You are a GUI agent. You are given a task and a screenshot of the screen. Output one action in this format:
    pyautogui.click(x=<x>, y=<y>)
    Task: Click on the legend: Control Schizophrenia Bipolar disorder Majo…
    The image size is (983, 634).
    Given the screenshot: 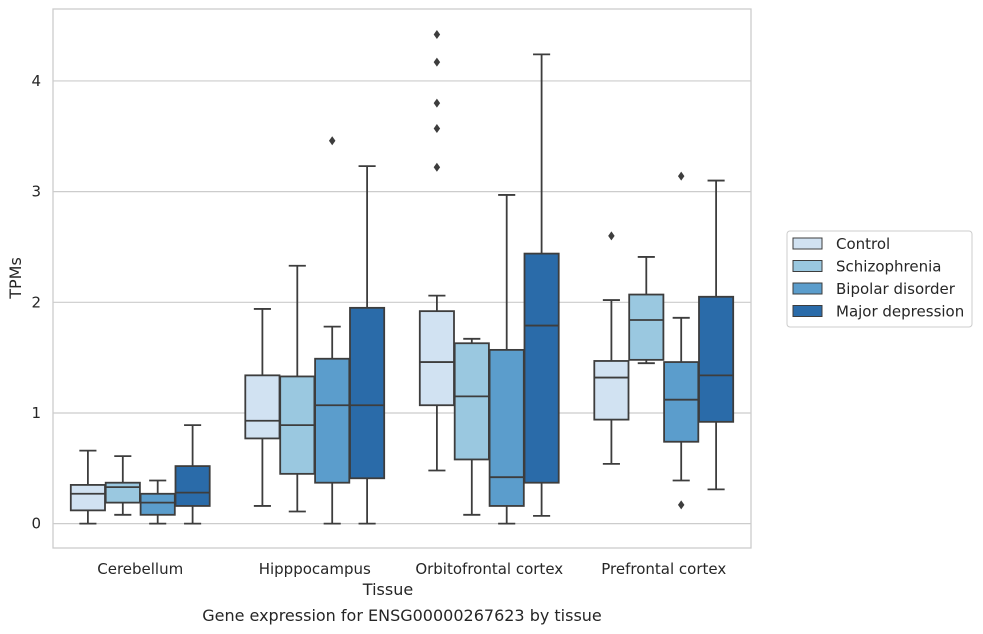 What is the action you would take?
    pyautogui.click(x=879, y=279)
    